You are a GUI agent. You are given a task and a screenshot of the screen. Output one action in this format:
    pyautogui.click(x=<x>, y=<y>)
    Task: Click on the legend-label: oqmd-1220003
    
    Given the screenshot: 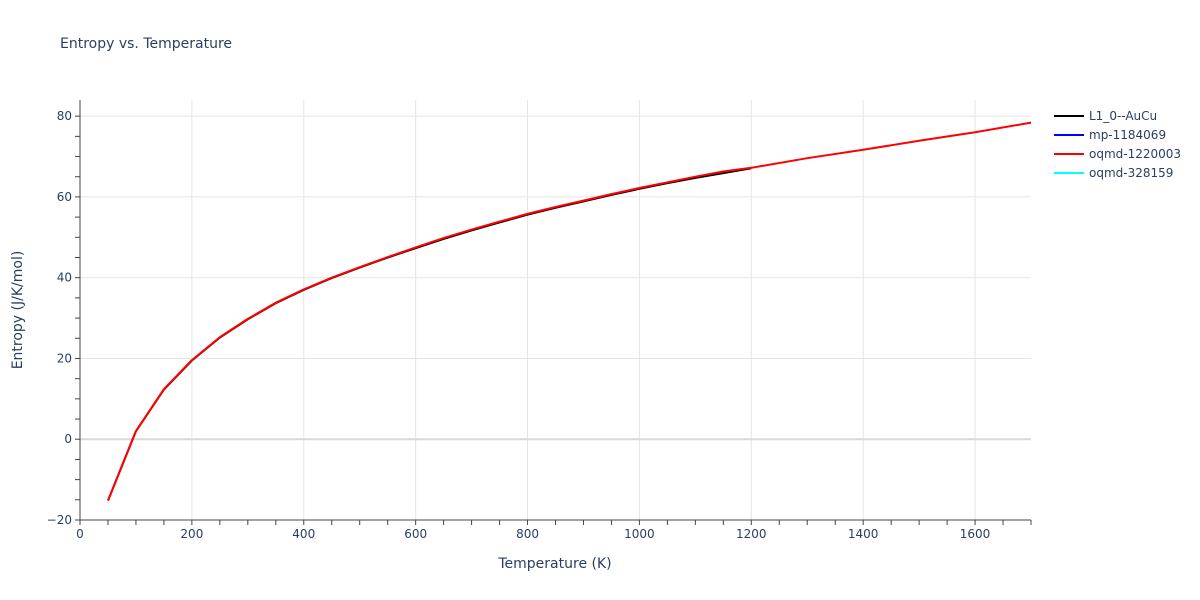 What is the action you would take?
    pyautogui.click(x=1135, y=153)
    